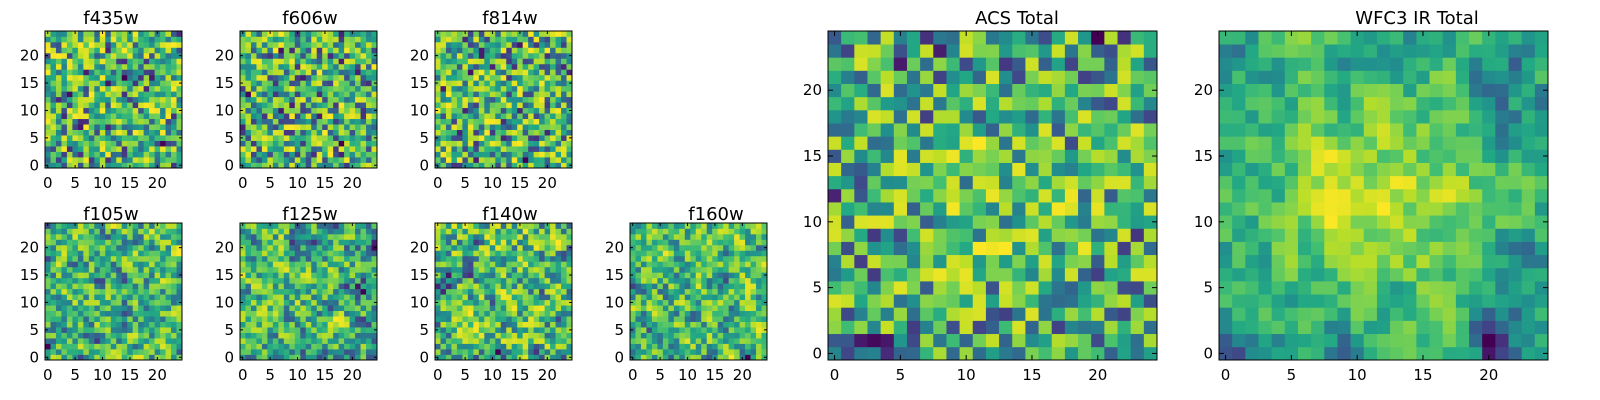 This screenshot has height=400, width=1600. What do you see at coordinates (509, 214) in the screenshot?
I see `panel-title: f140w` at bounding box center [509, 214].